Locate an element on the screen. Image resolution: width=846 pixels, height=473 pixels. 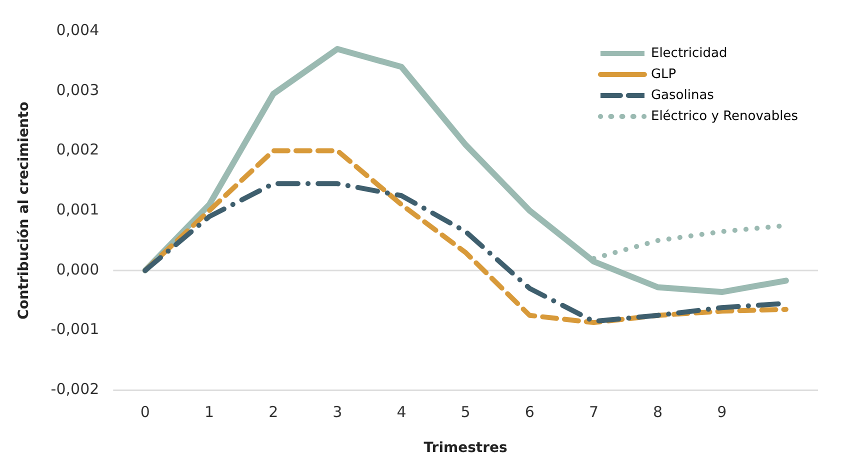
y-tick-label: 0,003 is located at coordinates (78, 89).